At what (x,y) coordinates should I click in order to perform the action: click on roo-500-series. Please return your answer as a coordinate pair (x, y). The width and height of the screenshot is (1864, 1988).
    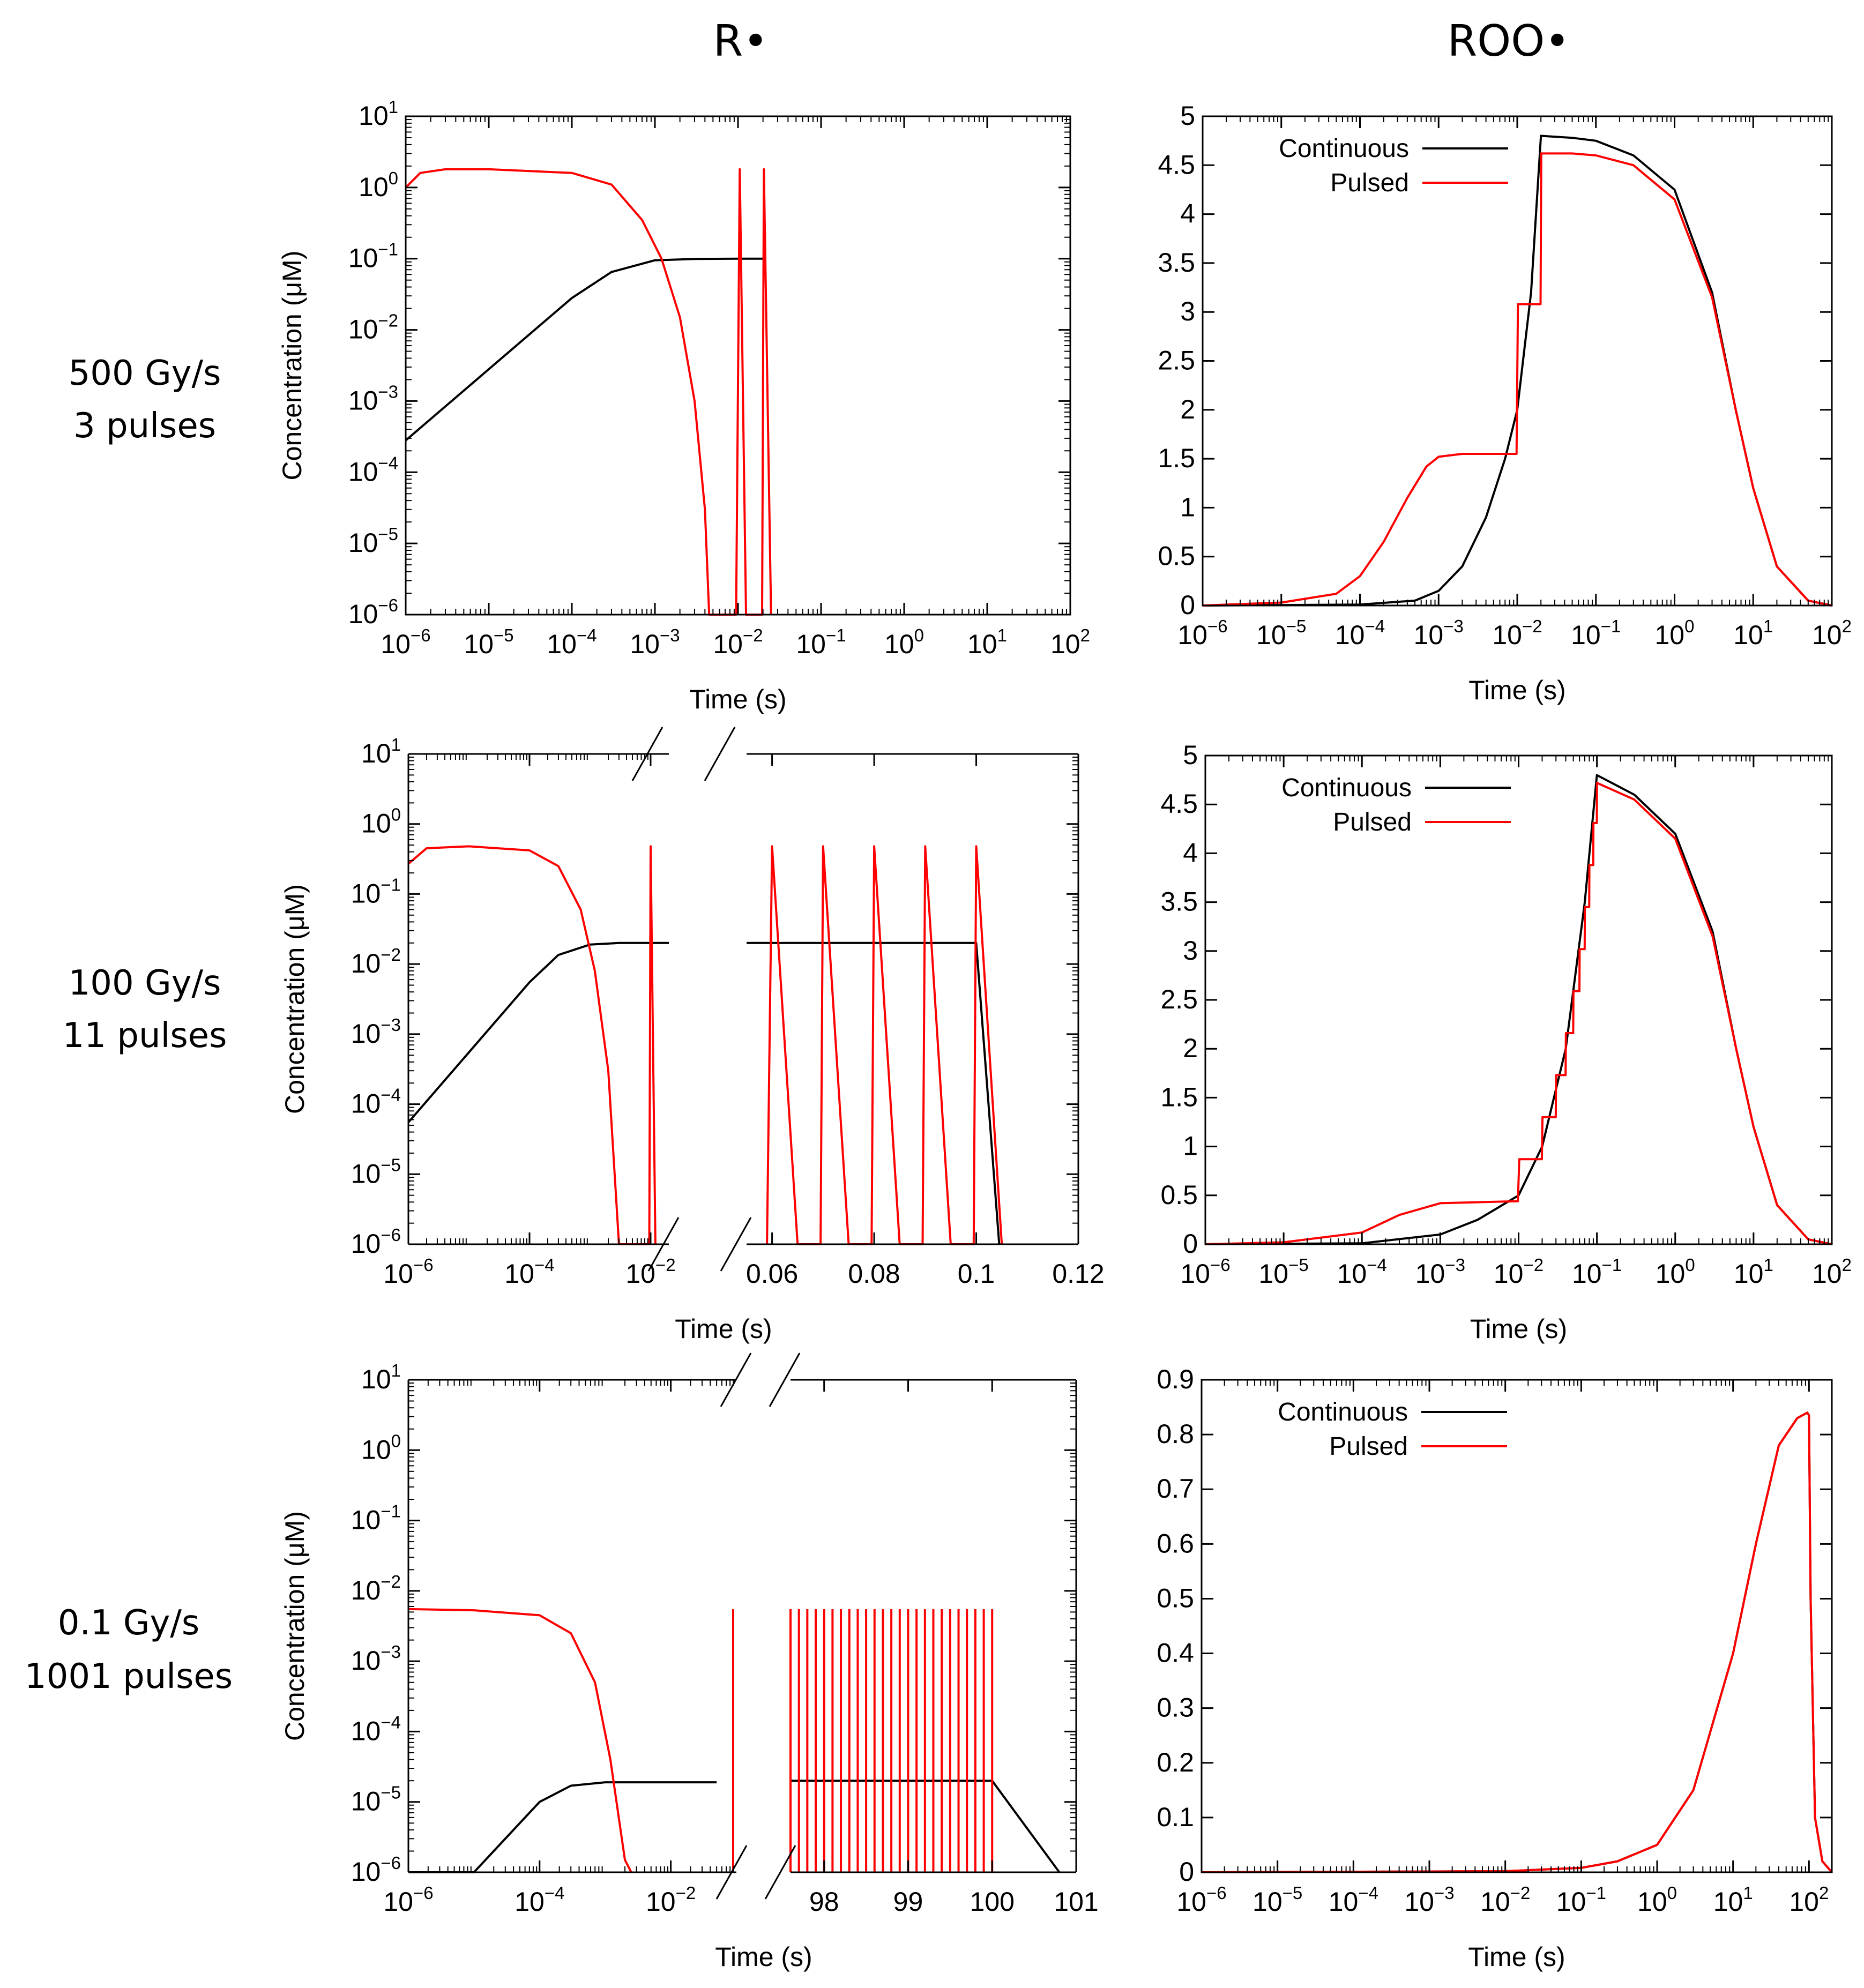
    Looking at the image, I should click on (1517, 370).